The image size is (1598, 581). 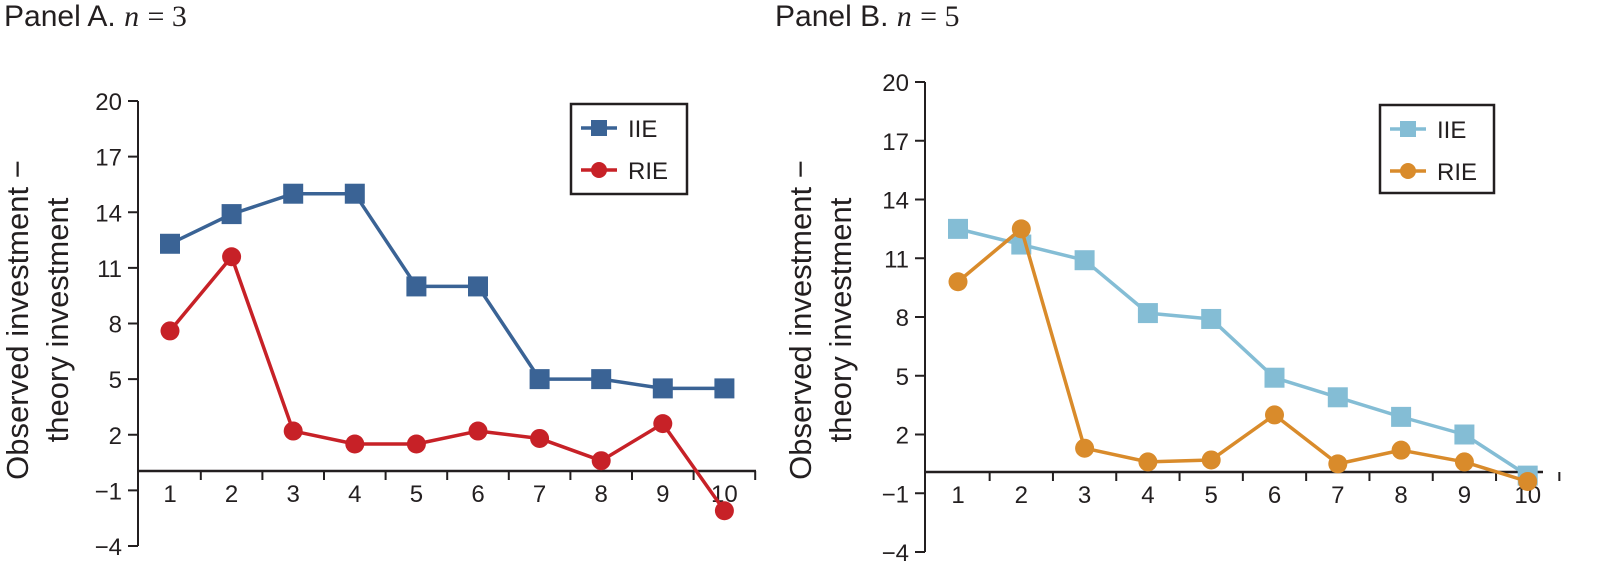 What do you see at coordinates (416, 494) in the screenshot?
I see `panel-a-x-tick-label: 5` at bounding box center [416, 494].